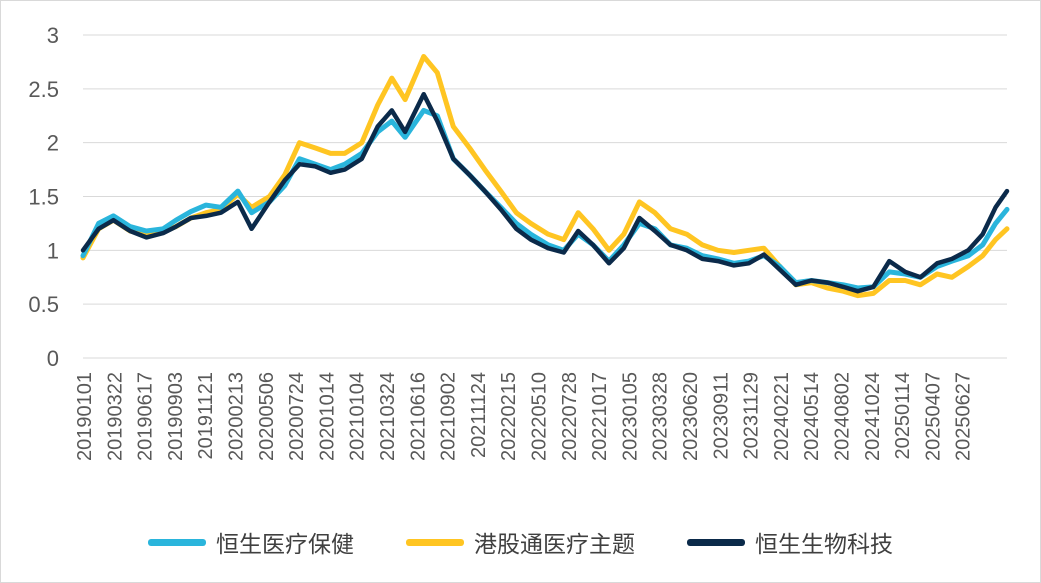 Image resolution: width=1041 pixels, height=583 pixels. What do you see at coordinates (873, 416) in the screenshot?
I see `x-tick-label: 20241024` at bounding box center [873, 416].